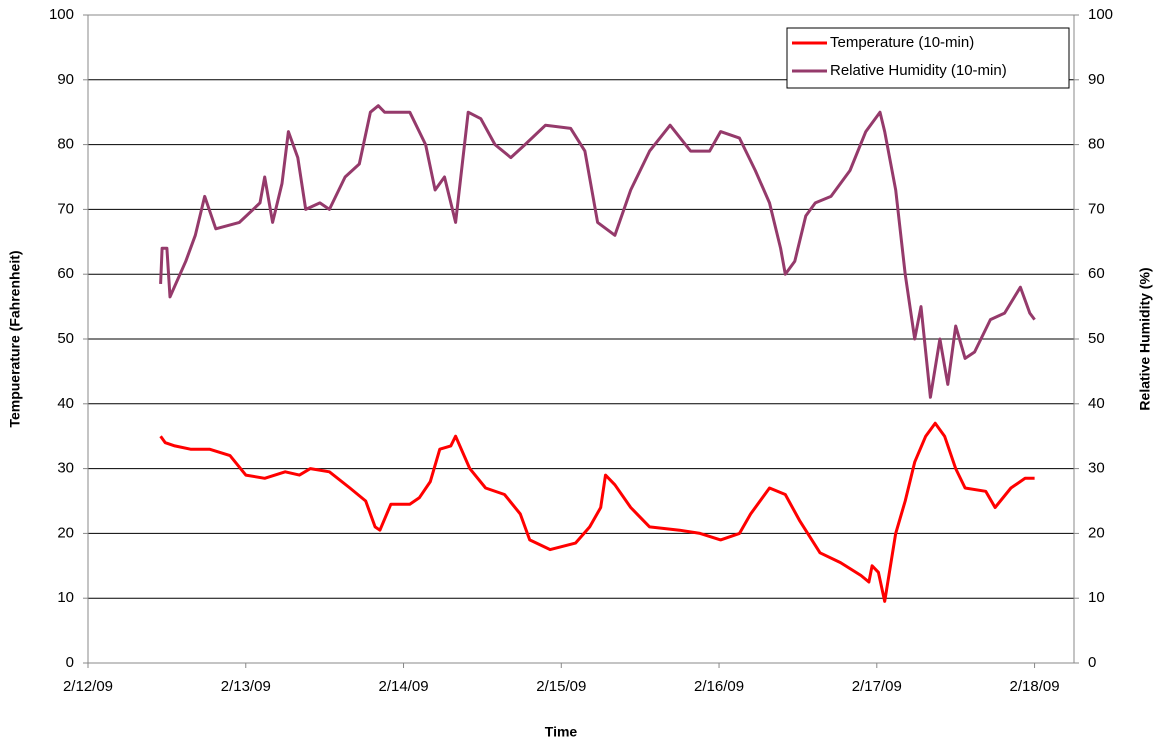 The image size is (1163, 744). Describe the element at coordinates (65, 79) in the screenshot. I see `y-tick-label: 90` at that location.